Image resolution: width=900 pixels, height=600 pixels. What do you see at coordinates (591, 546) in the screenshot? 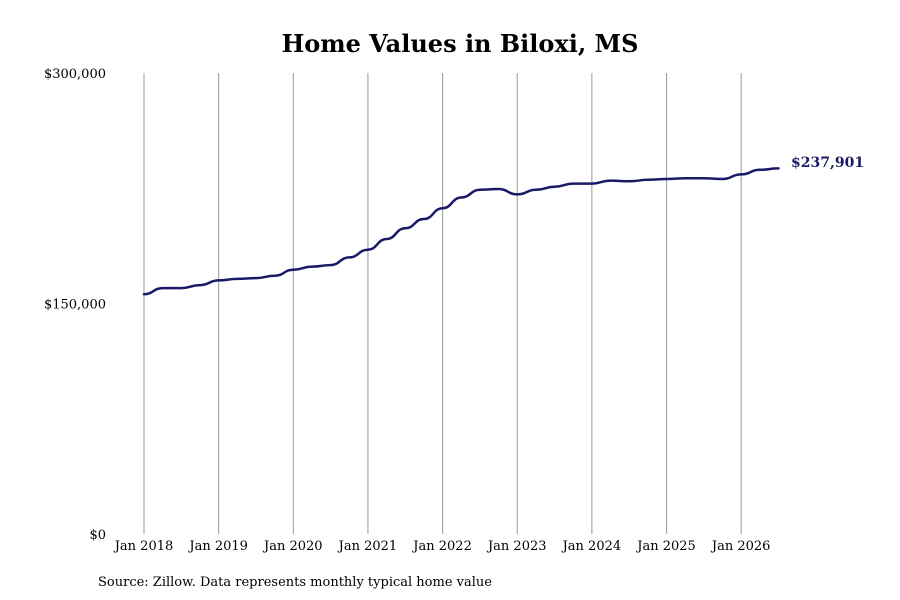
I see `x-tick-label: Jan 2024` at bounding box center [591, 546].